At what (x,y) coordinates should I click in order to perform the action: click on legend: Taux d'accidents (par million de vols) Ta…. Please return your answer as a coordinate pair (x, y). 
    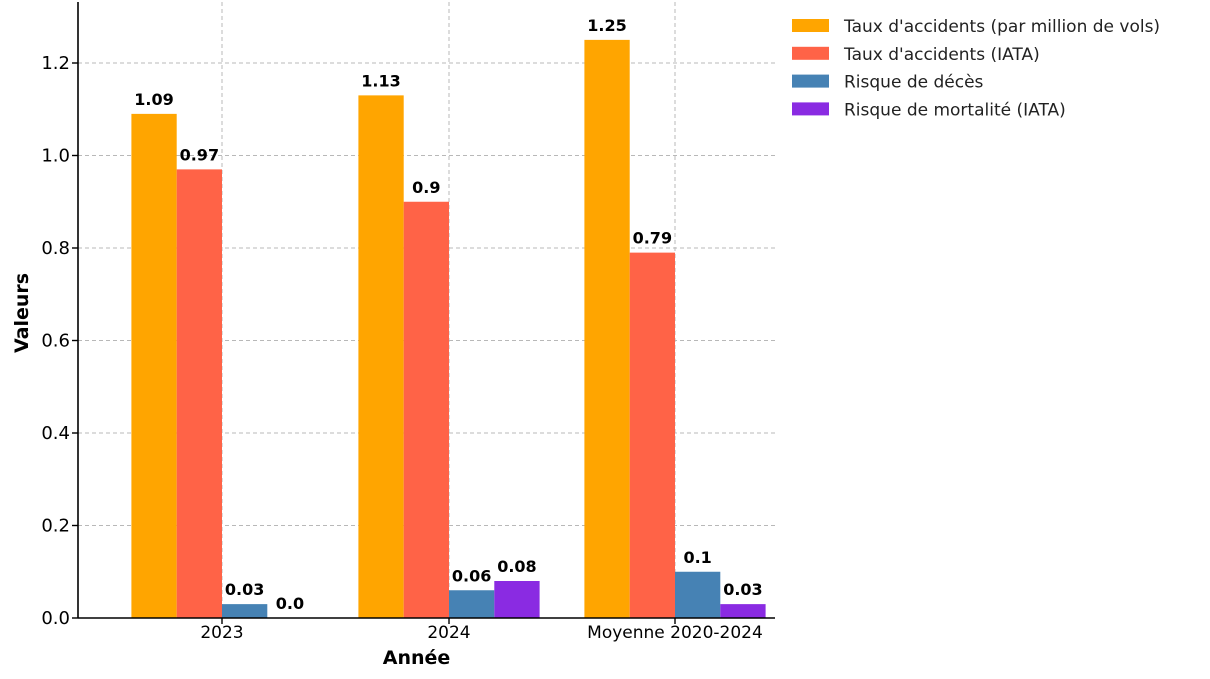
    Looking at the image, I should click on (976, 68).